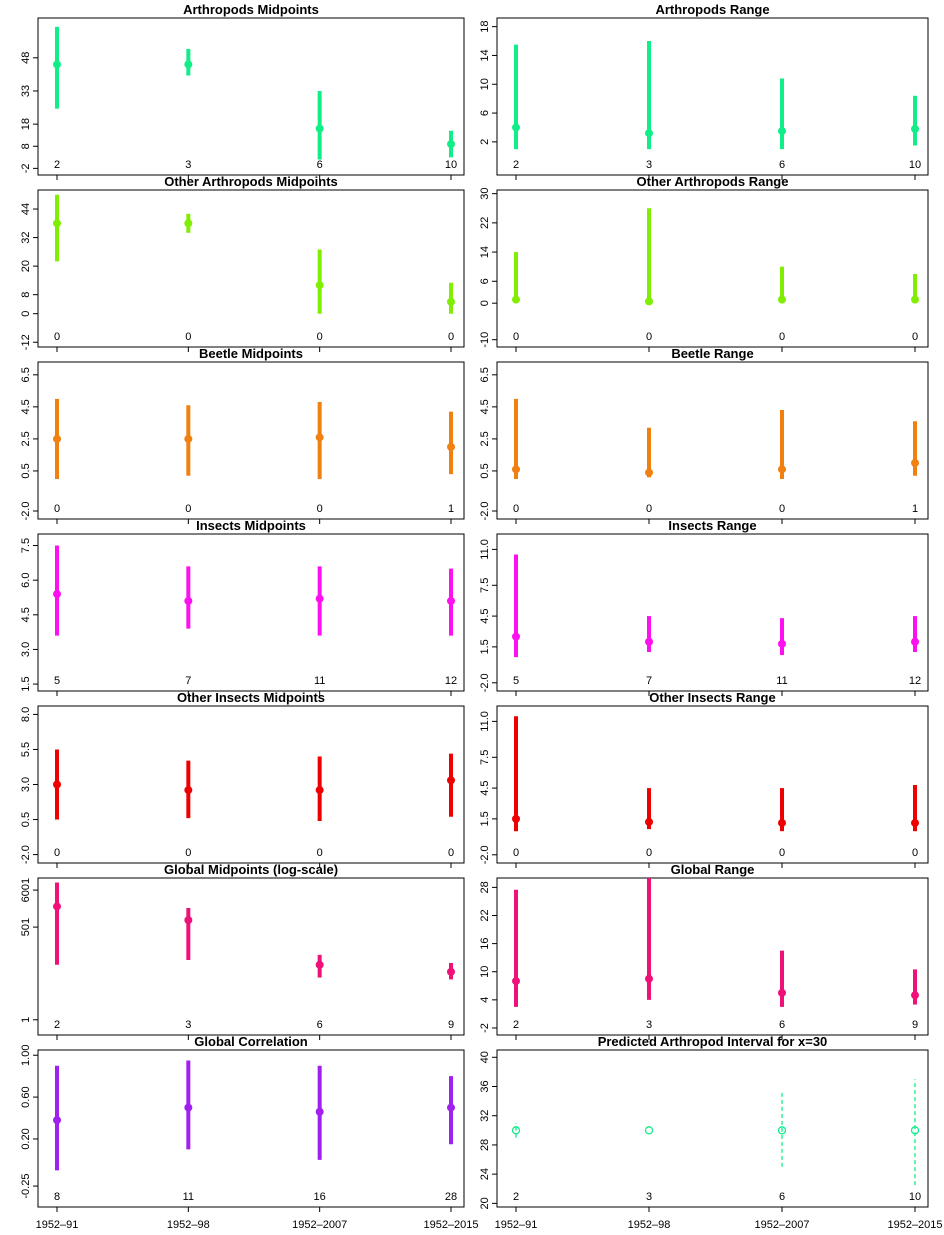 The width and height of the screenshot is (944, 1235). I want to click on count-label: 7, so click(188, 681).